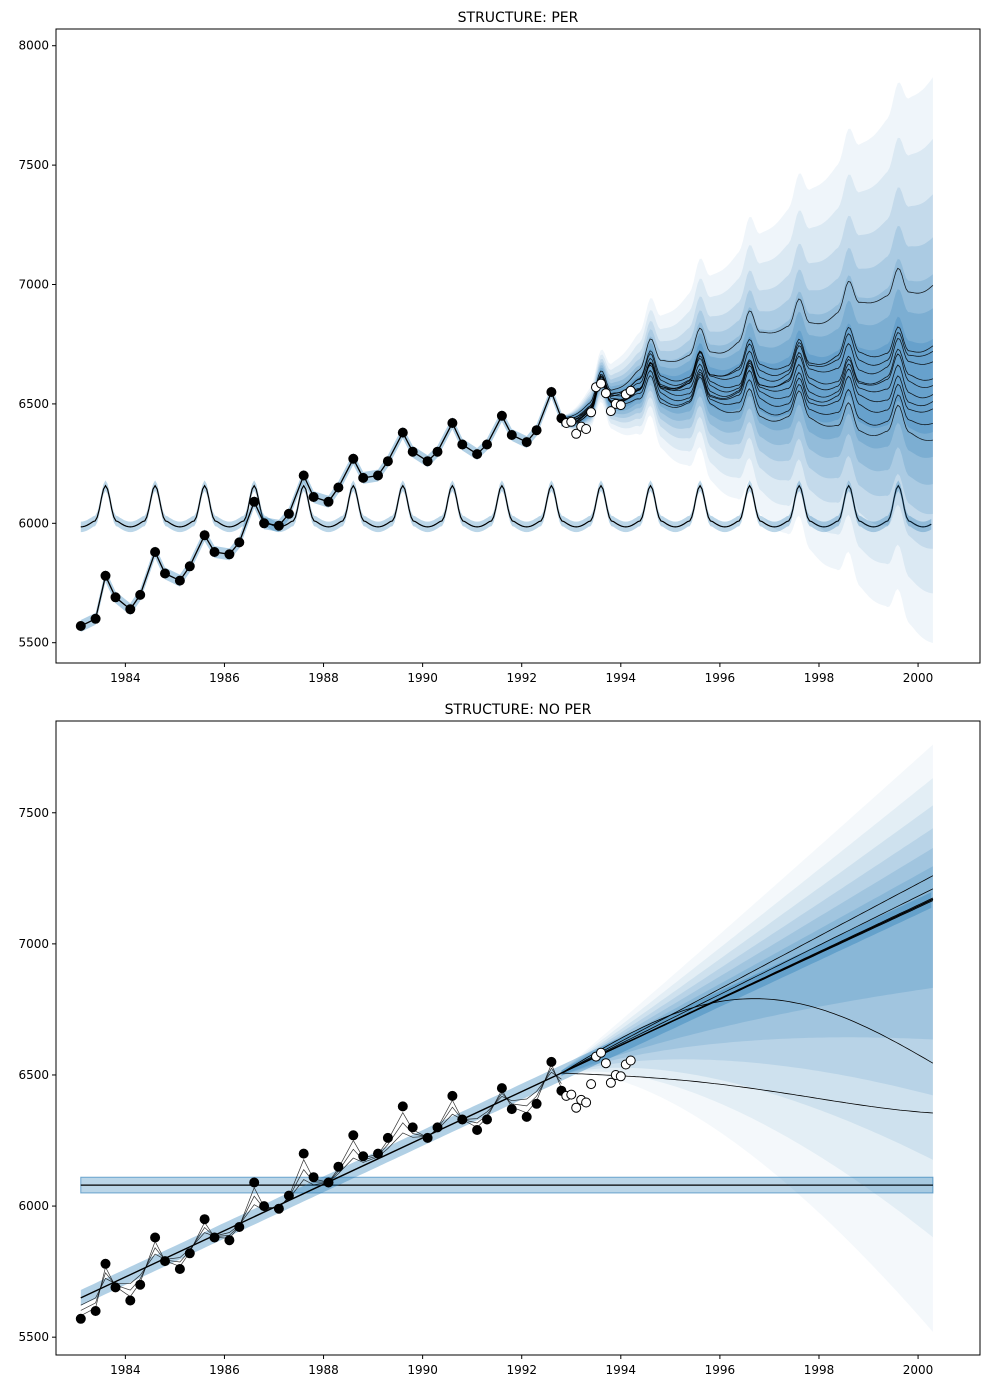 The height and width of the screenshot is (1393, 989). I want to click on x-tick-label: 1998, so click(819, 678).